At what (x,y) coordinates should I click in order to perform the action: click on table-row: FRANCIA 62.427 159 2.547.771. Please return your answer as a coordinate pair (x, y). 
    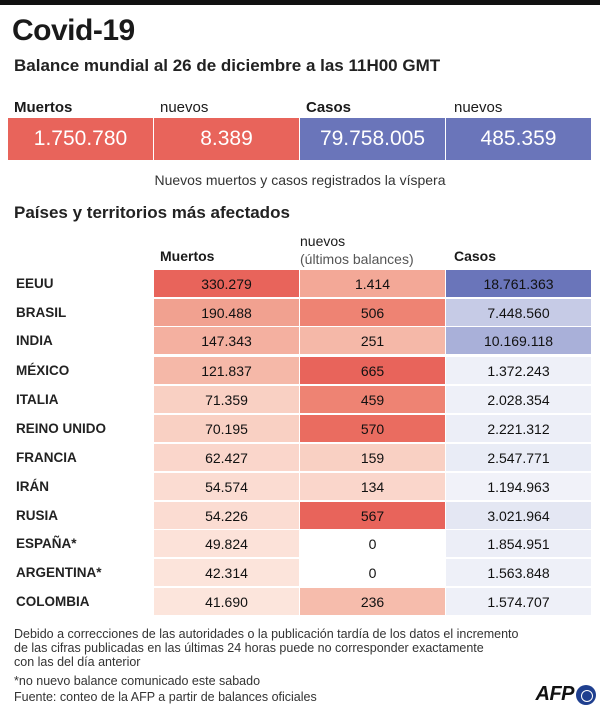
    Looking at the image, I should click on (300, 457).